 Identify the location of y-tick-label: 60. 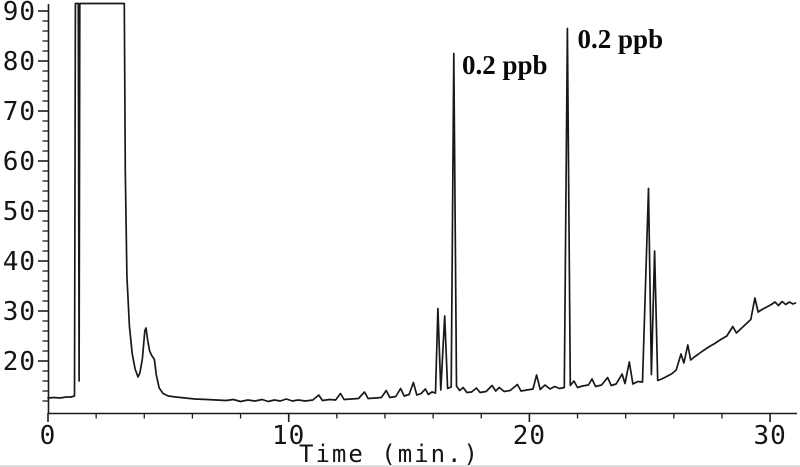
(19, 162).